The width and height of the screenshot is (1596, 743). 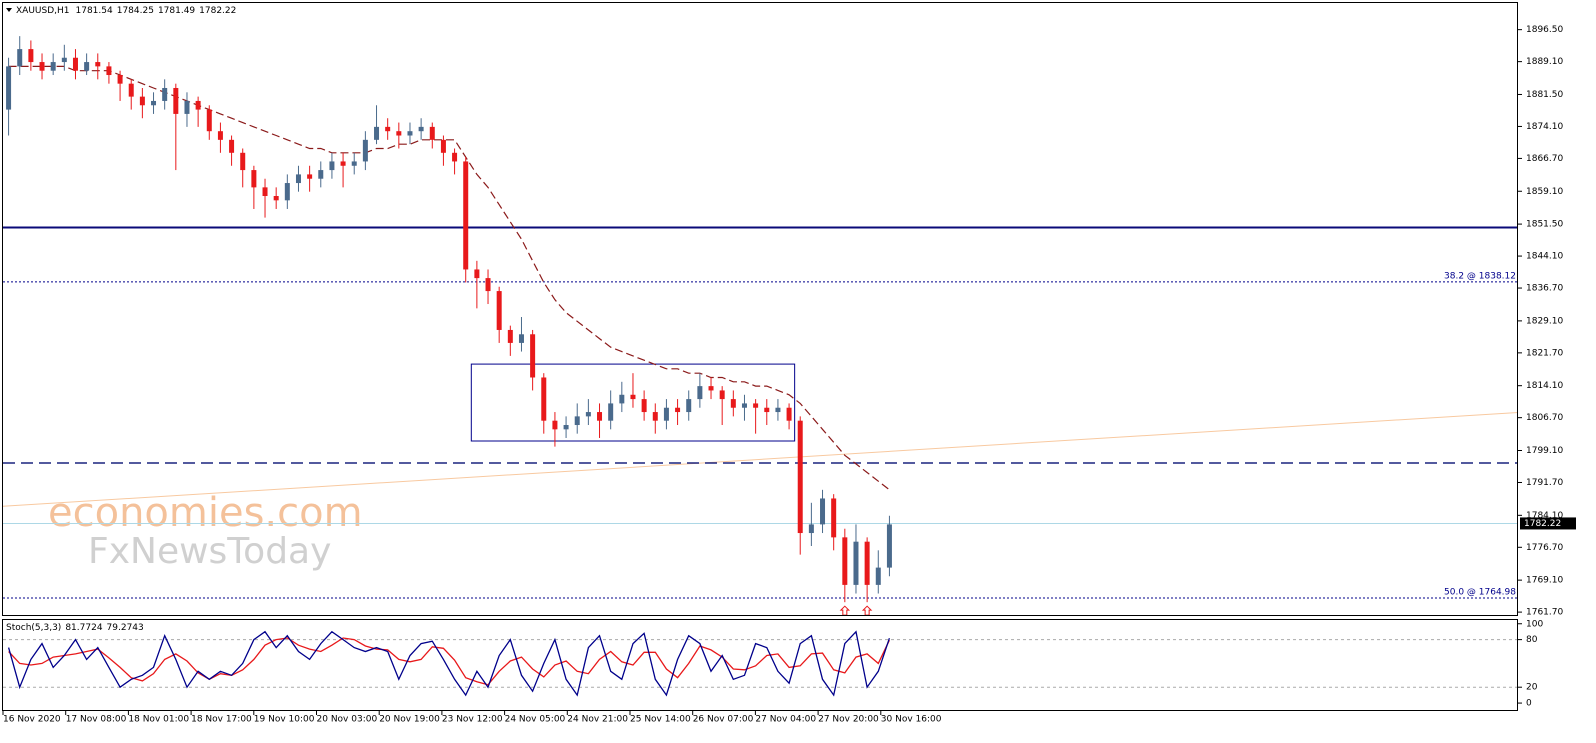 I want to click on y-tick-label: 1776.70, so click(x=1544, y=548).